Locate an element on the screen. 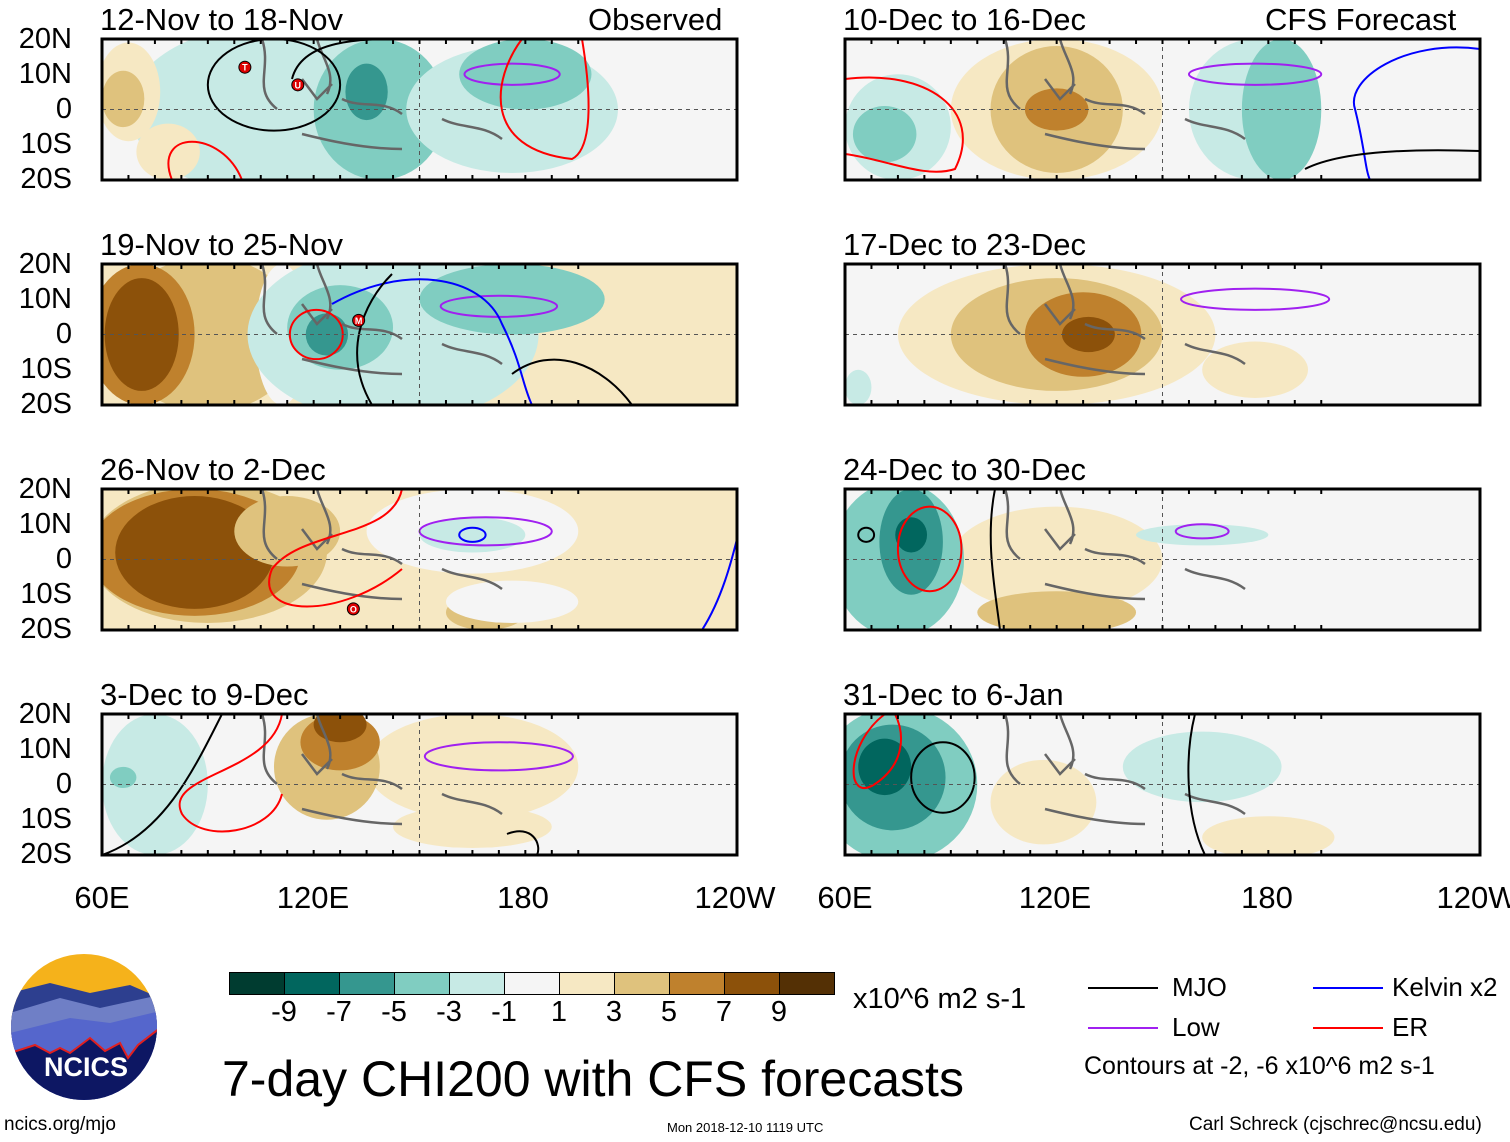  anomaly-map-panel is located at coordinates (1162, 559).